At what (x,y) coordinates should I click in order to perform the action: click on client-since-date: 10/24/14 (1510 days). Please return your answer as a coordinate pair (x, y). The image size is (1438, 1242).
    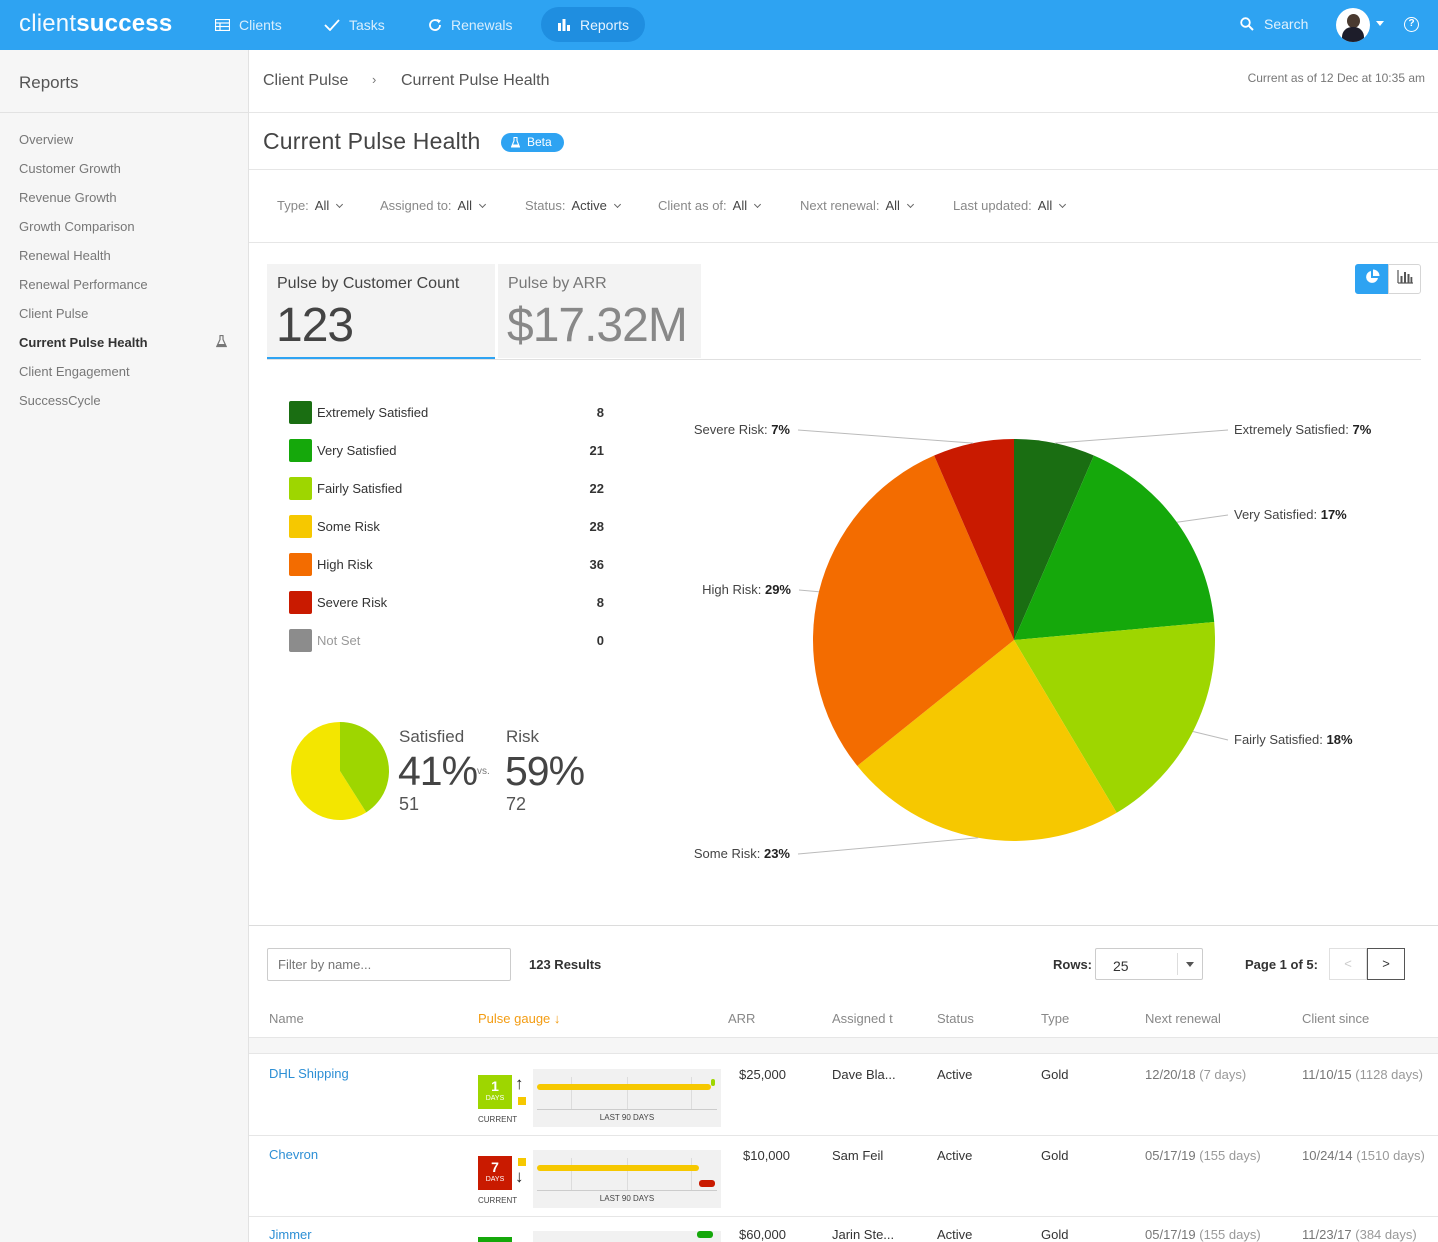
    Looking at the image, I should click on (1363, 1155).